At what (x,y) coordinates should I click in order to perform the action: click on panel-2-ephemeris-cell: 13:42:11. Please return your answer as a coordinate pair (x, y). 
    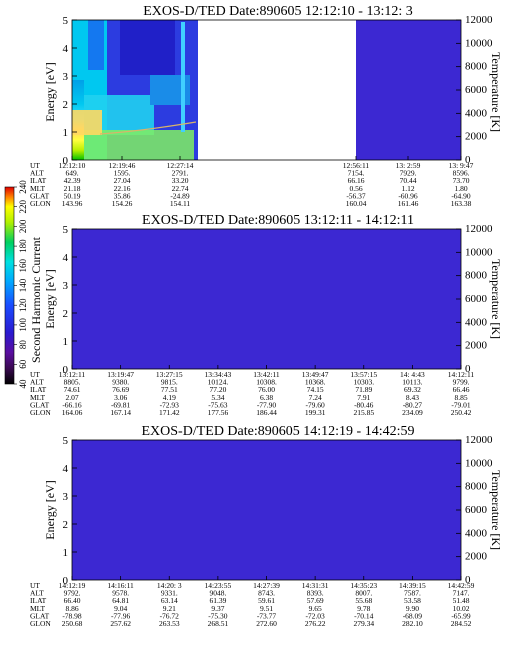
    Looking at the image, I should click on (266, 374).